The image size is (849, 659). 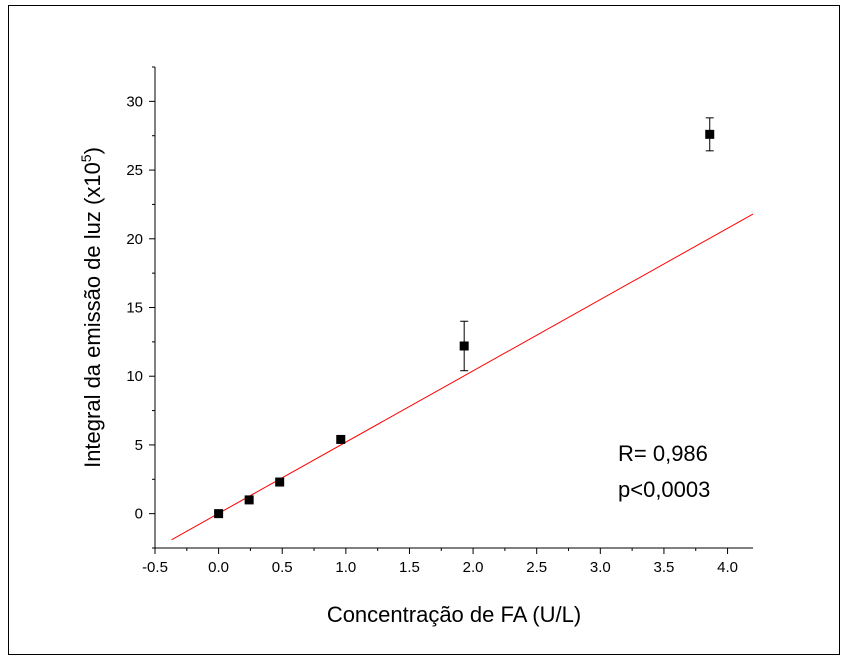 I want to click on x-tick-label: 2.0, so click(x=473, y=567).